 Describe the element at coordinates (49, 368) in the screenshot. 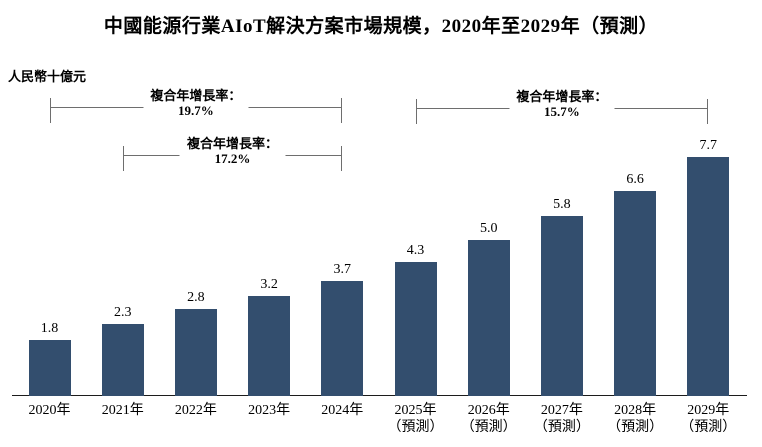

I see `bar-2020年` at that location.